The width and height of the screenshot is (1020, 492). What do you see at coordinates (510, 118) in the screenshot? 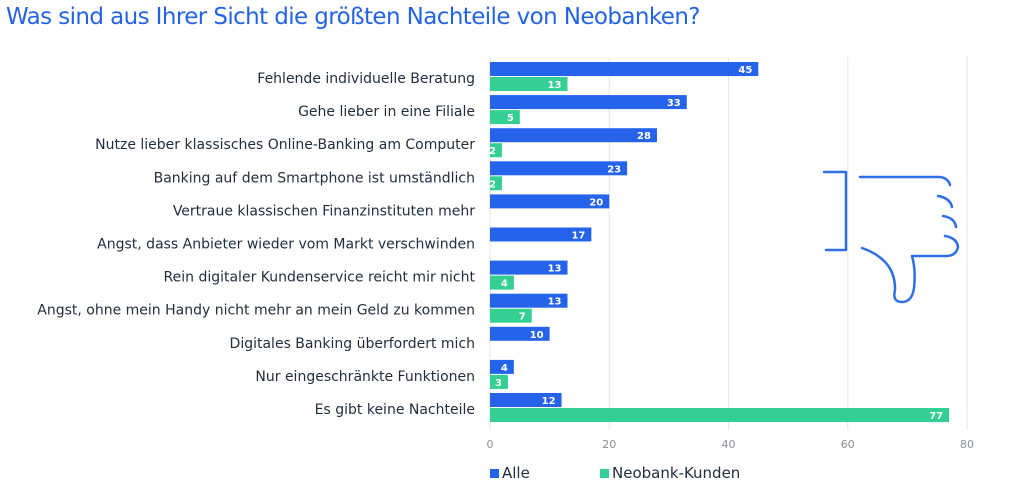
I see `value-label: 5` at bounding box center [510, 118].